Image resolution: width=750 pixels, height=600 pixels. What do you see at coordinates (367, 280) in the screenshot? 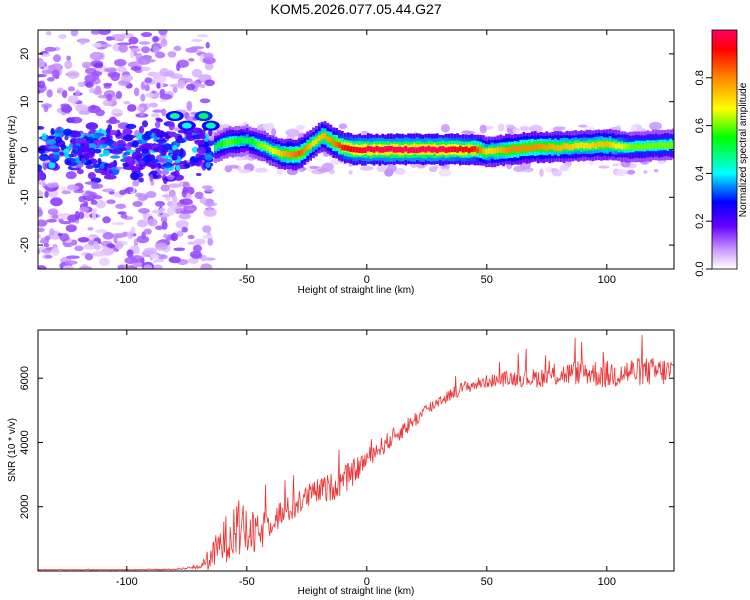
I see `x-tick-label: 0` at bounding box center [367, 280].